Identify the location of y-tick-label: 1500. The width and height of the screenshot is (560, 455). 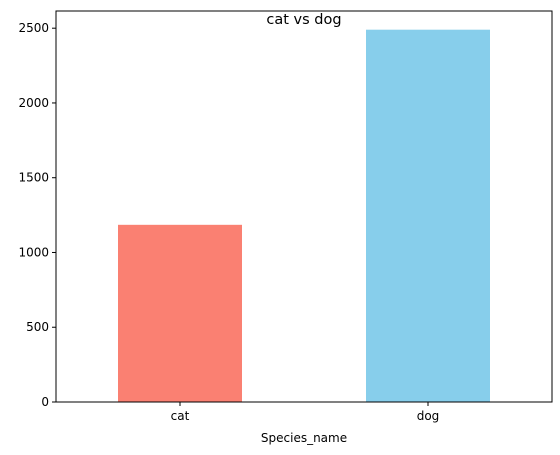
(33, 178).